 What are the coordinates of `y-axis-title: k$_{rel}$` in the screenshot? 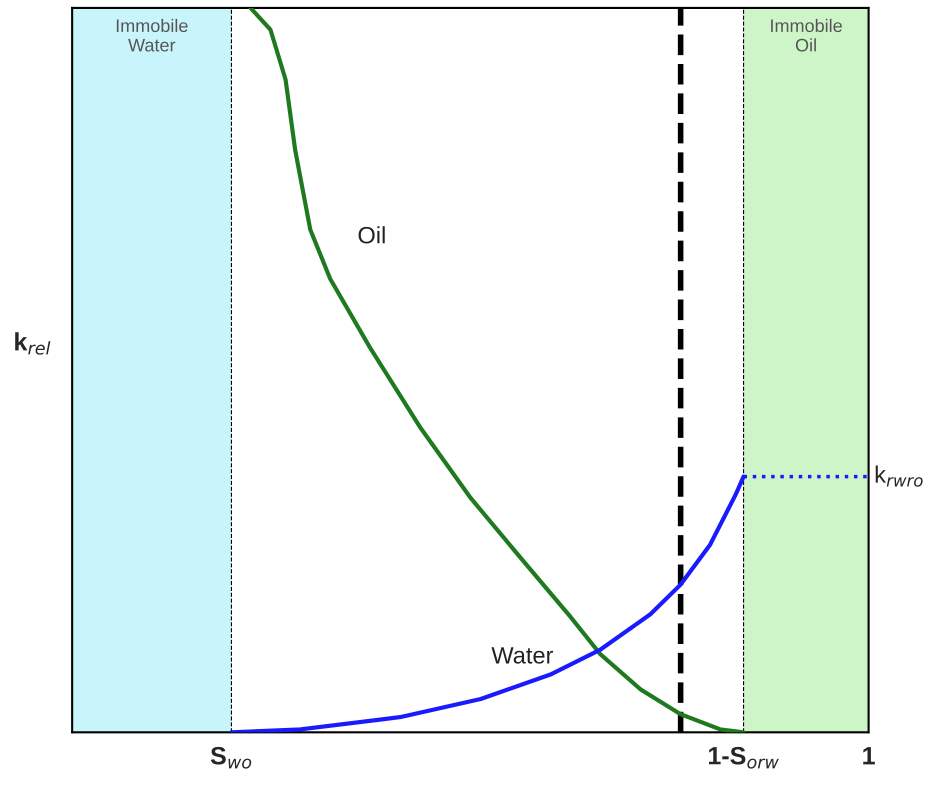 It's located at (32, 343).